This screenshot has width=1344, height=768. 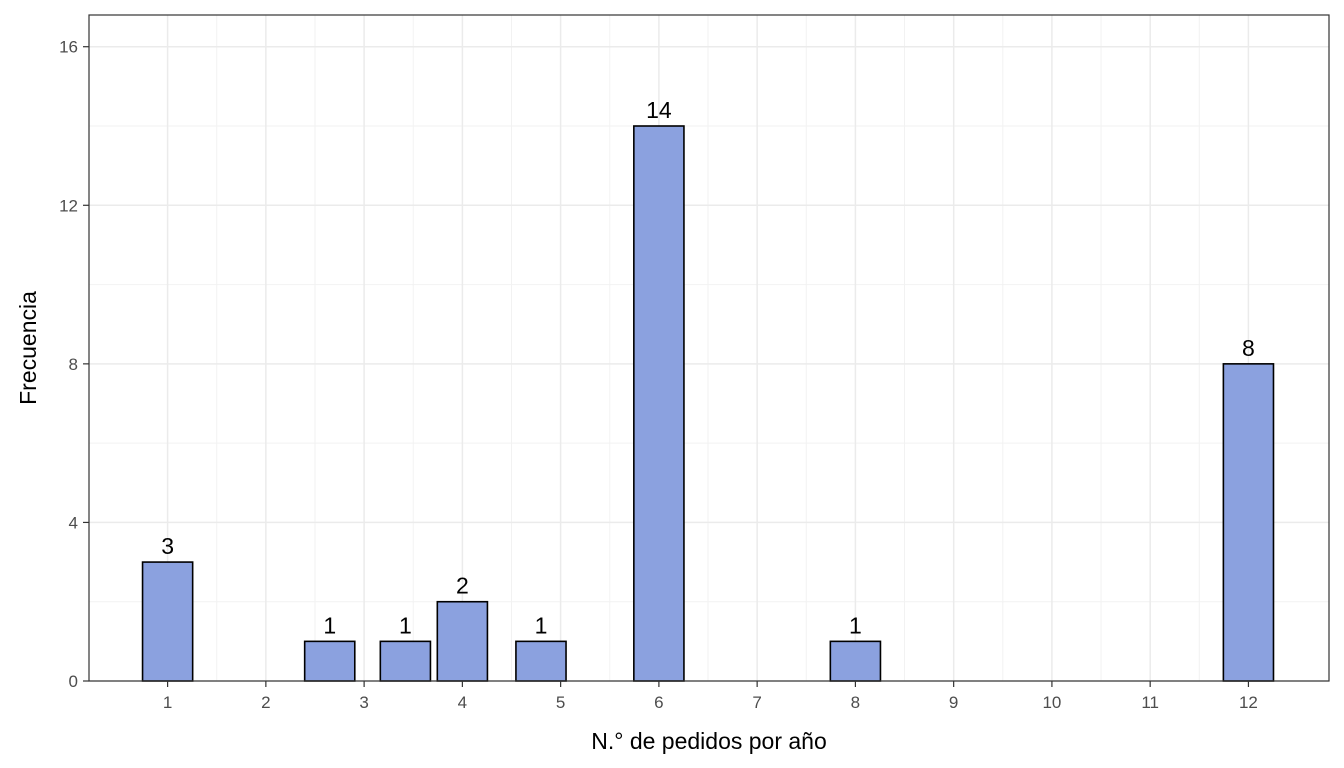 I want to click on bar-value-label: 2, so click(x=462, y=586).